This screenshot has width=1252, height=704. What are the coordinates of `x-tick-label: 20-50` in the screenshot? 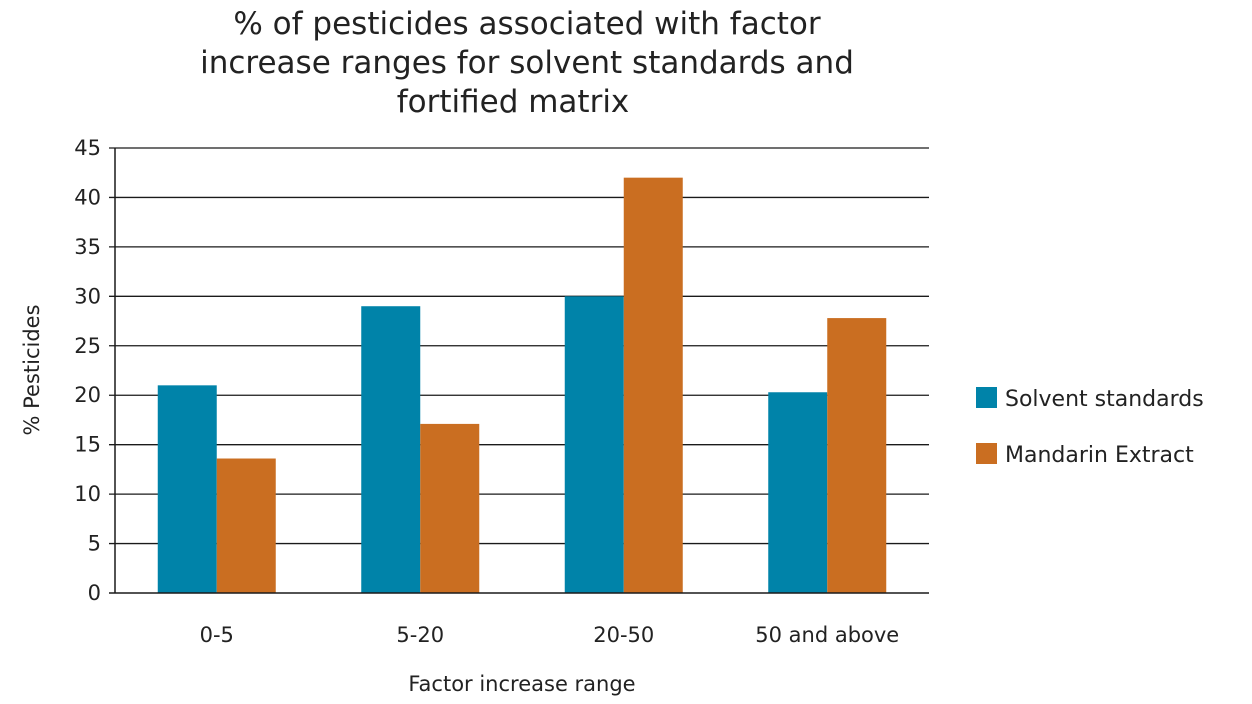 It's located at (623, 635).